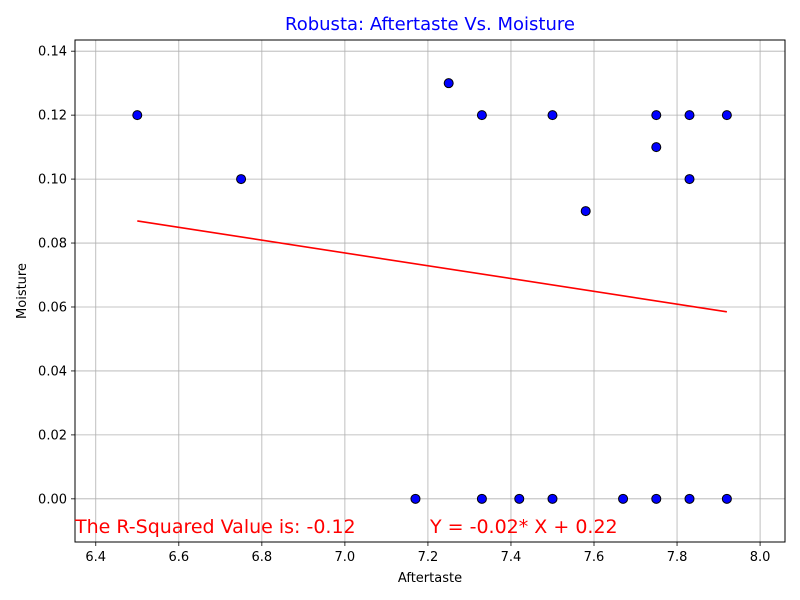 This screenshot has width=800, height=600. Describe the element at coordinates (52, 244) in the screenshot. I see `y-tick-label: 0.08` at that location.